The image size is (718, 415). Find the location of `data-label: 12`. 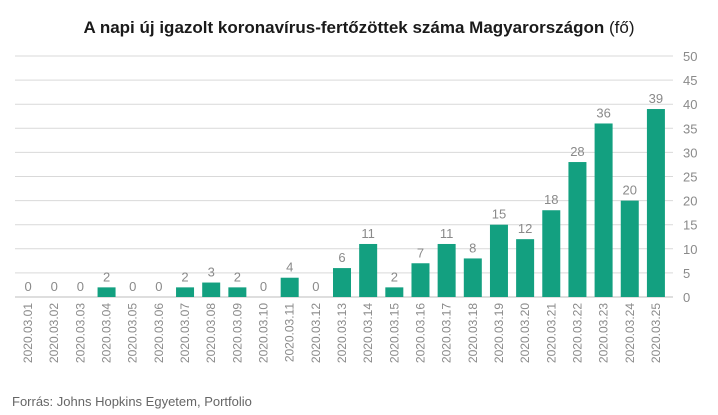

data-label: 12 is located at coordinates (525, 228).